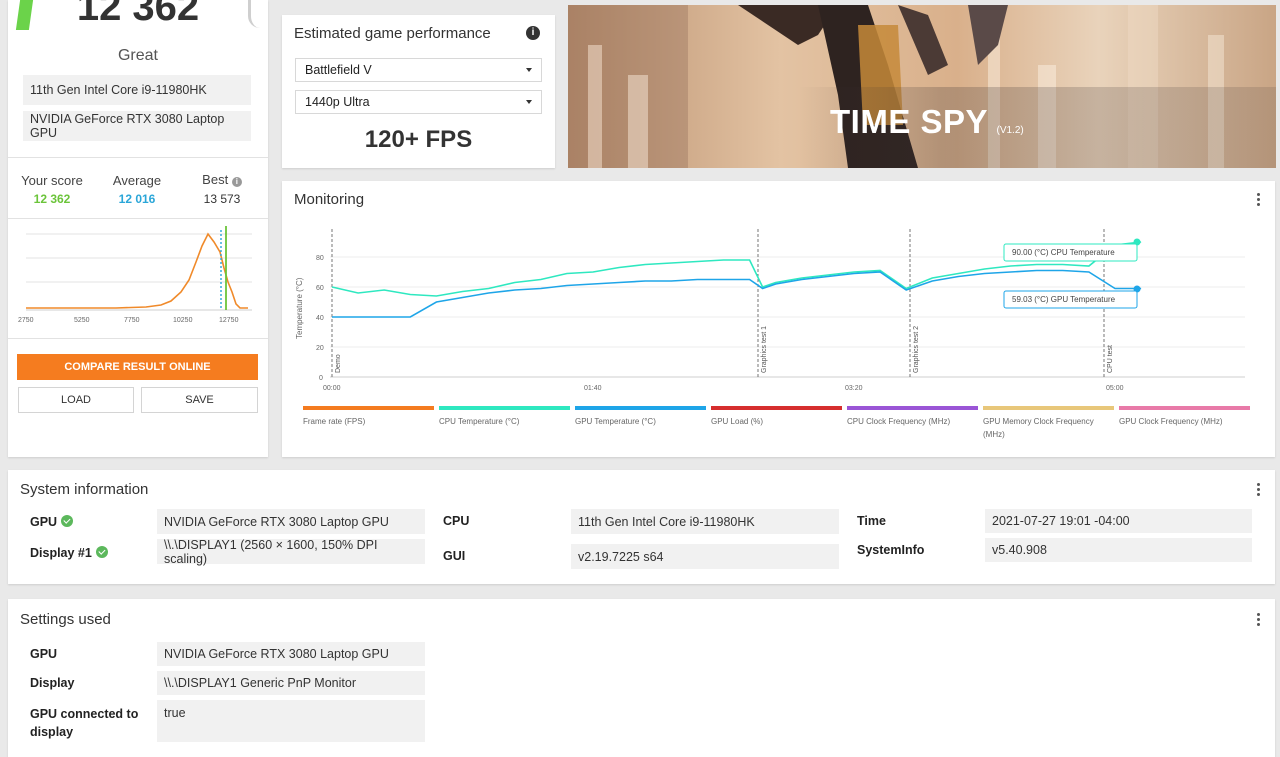 Image resolution: width=1280 pixels, height=757 pixels. Describe the element at coordinates (896, 86) in the screenshot. I see `banner-artwork` at that location.